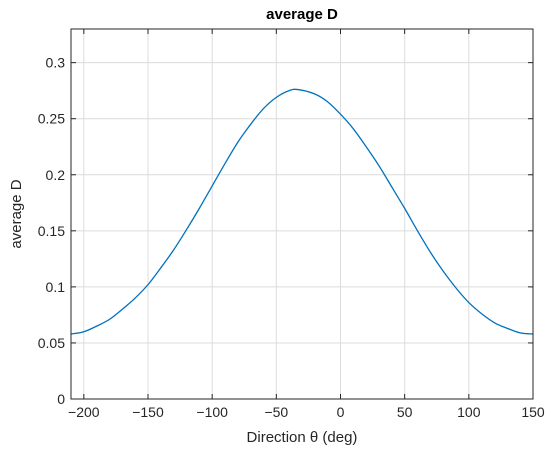  What do you see at coordinates (61, 399) in the screenshot?
I see `y-tick-label: 0` at bounding box center [61, 399].